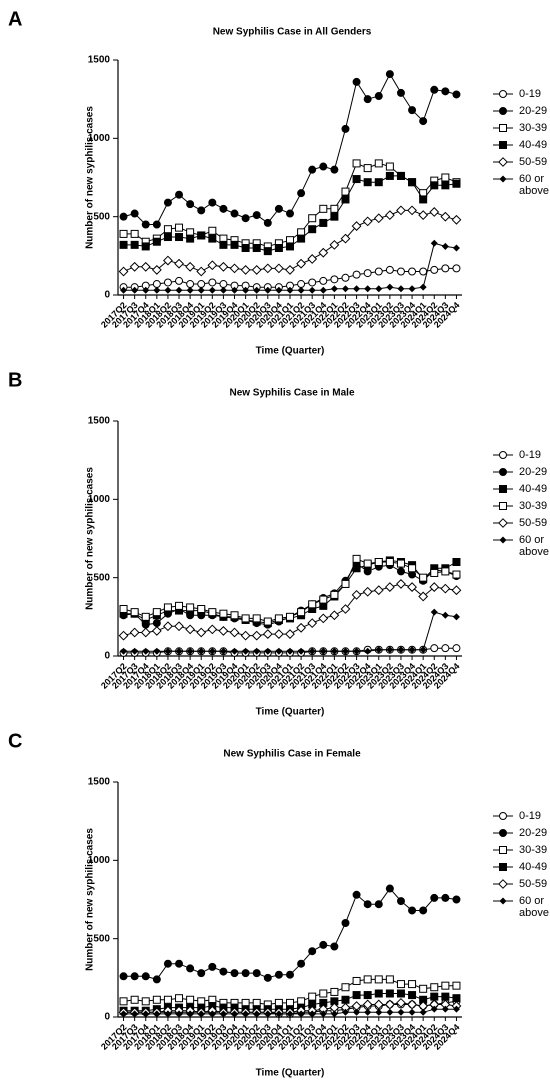  Describe the element at coordinates (521, 506) in the screenshot. I see `legend: 0-19 20-29 40-49 30-39 50-59 60 or above` at that location.